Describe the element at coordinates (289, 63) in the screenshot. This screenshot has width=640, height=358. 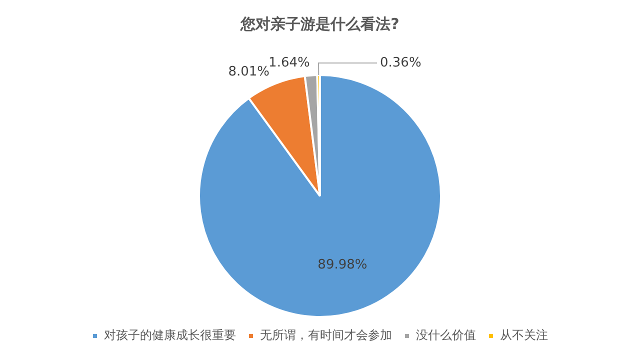
I see `data-label: 1.64%` at that location.